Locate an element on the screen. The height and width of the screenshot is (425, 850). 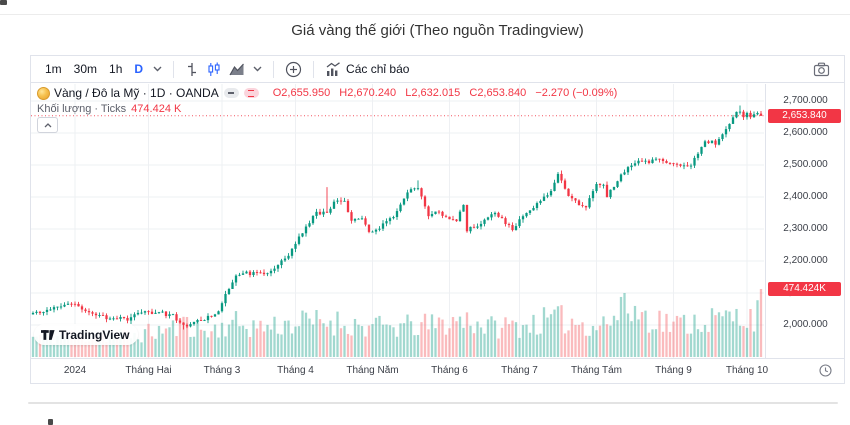
open-value: O2,655.950 is located at coordinates (301, 93).